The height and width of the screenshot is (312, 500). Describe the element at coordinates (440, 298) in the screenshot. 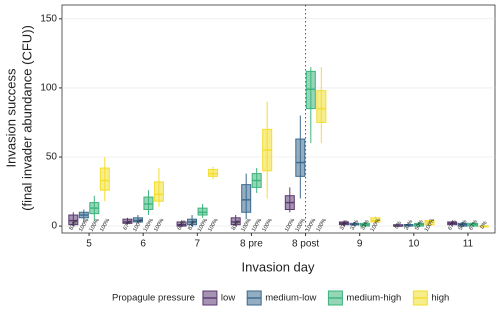

I see `legend-label: high` at that location.